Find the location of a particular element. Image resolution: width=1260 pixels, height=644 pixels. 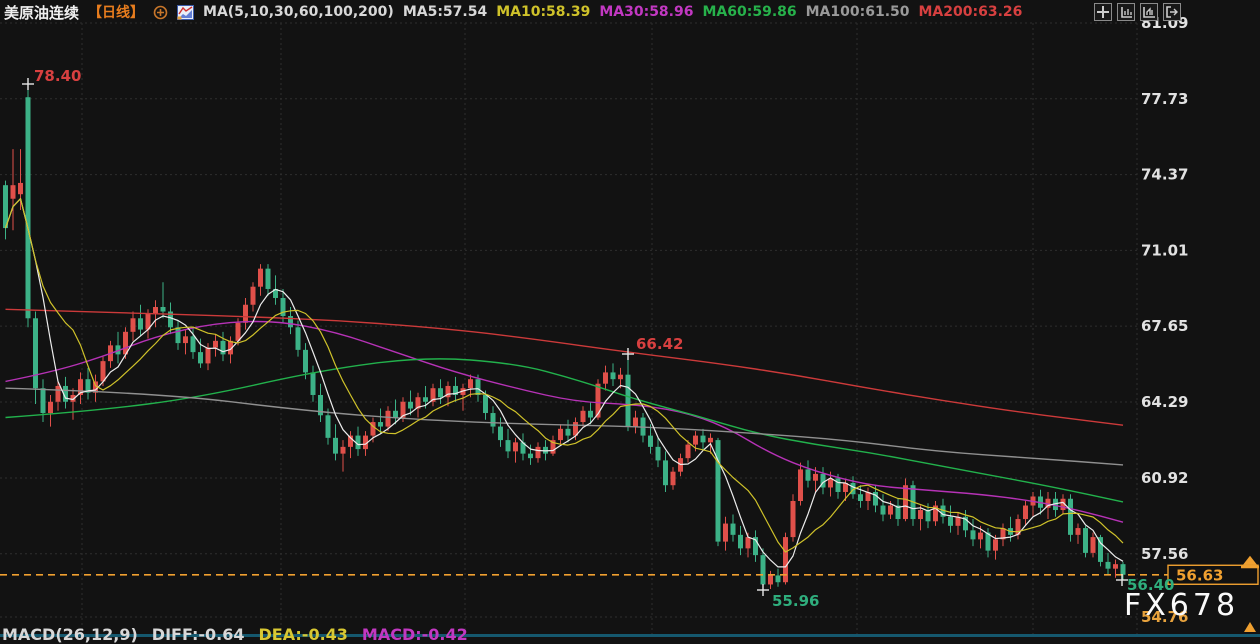

y-axis-label: 60.92 is located at coordinates (1164, 478).